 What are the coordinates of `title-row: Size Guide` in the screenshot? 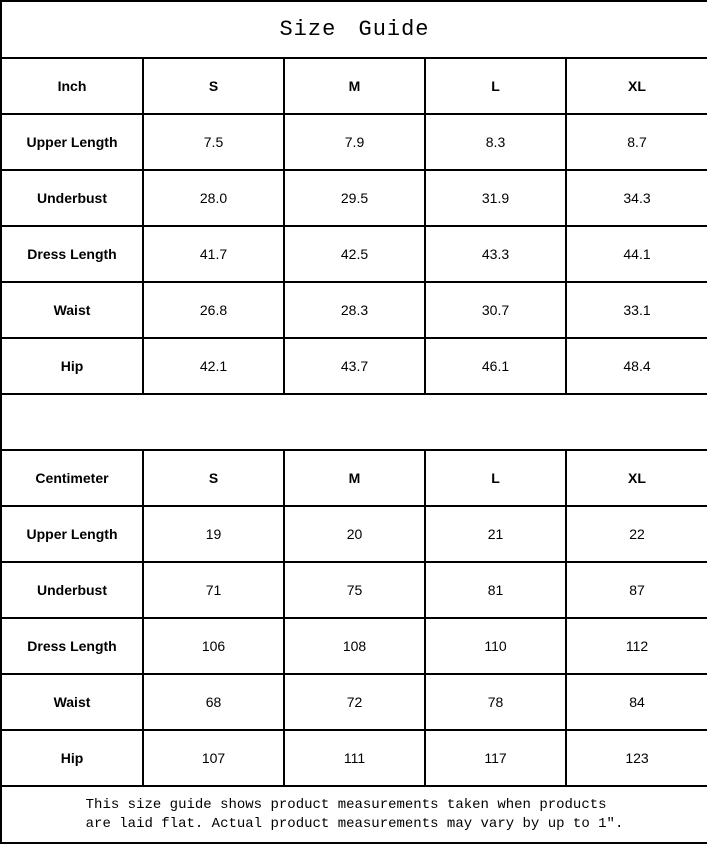 It's located at (353, 29).